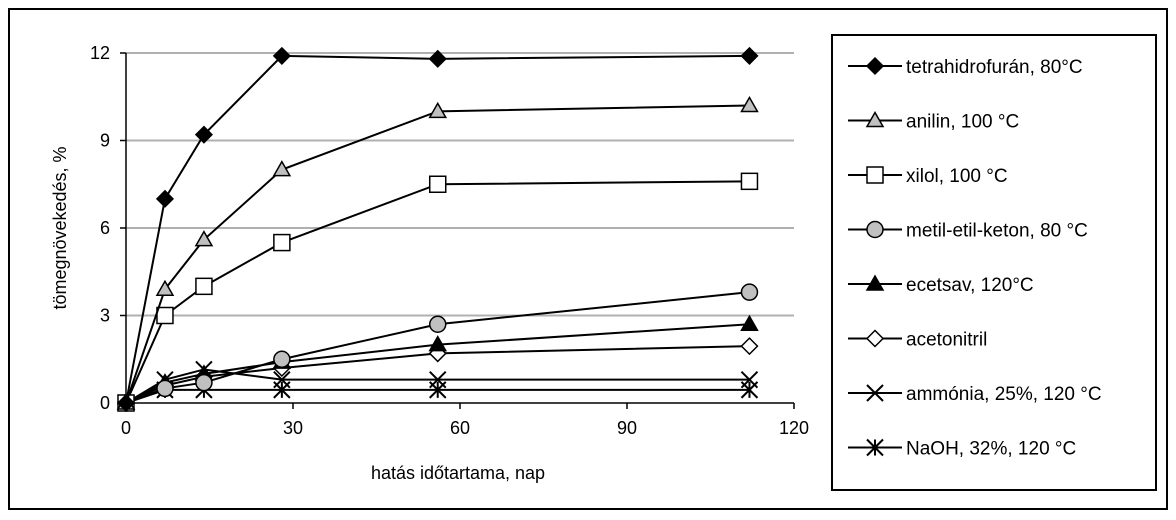 Image resolution: width=1176 pixels, height=520 pixels. I want to click on legend-item: NaOH, 32%, 120 °C, so click(962, 449).